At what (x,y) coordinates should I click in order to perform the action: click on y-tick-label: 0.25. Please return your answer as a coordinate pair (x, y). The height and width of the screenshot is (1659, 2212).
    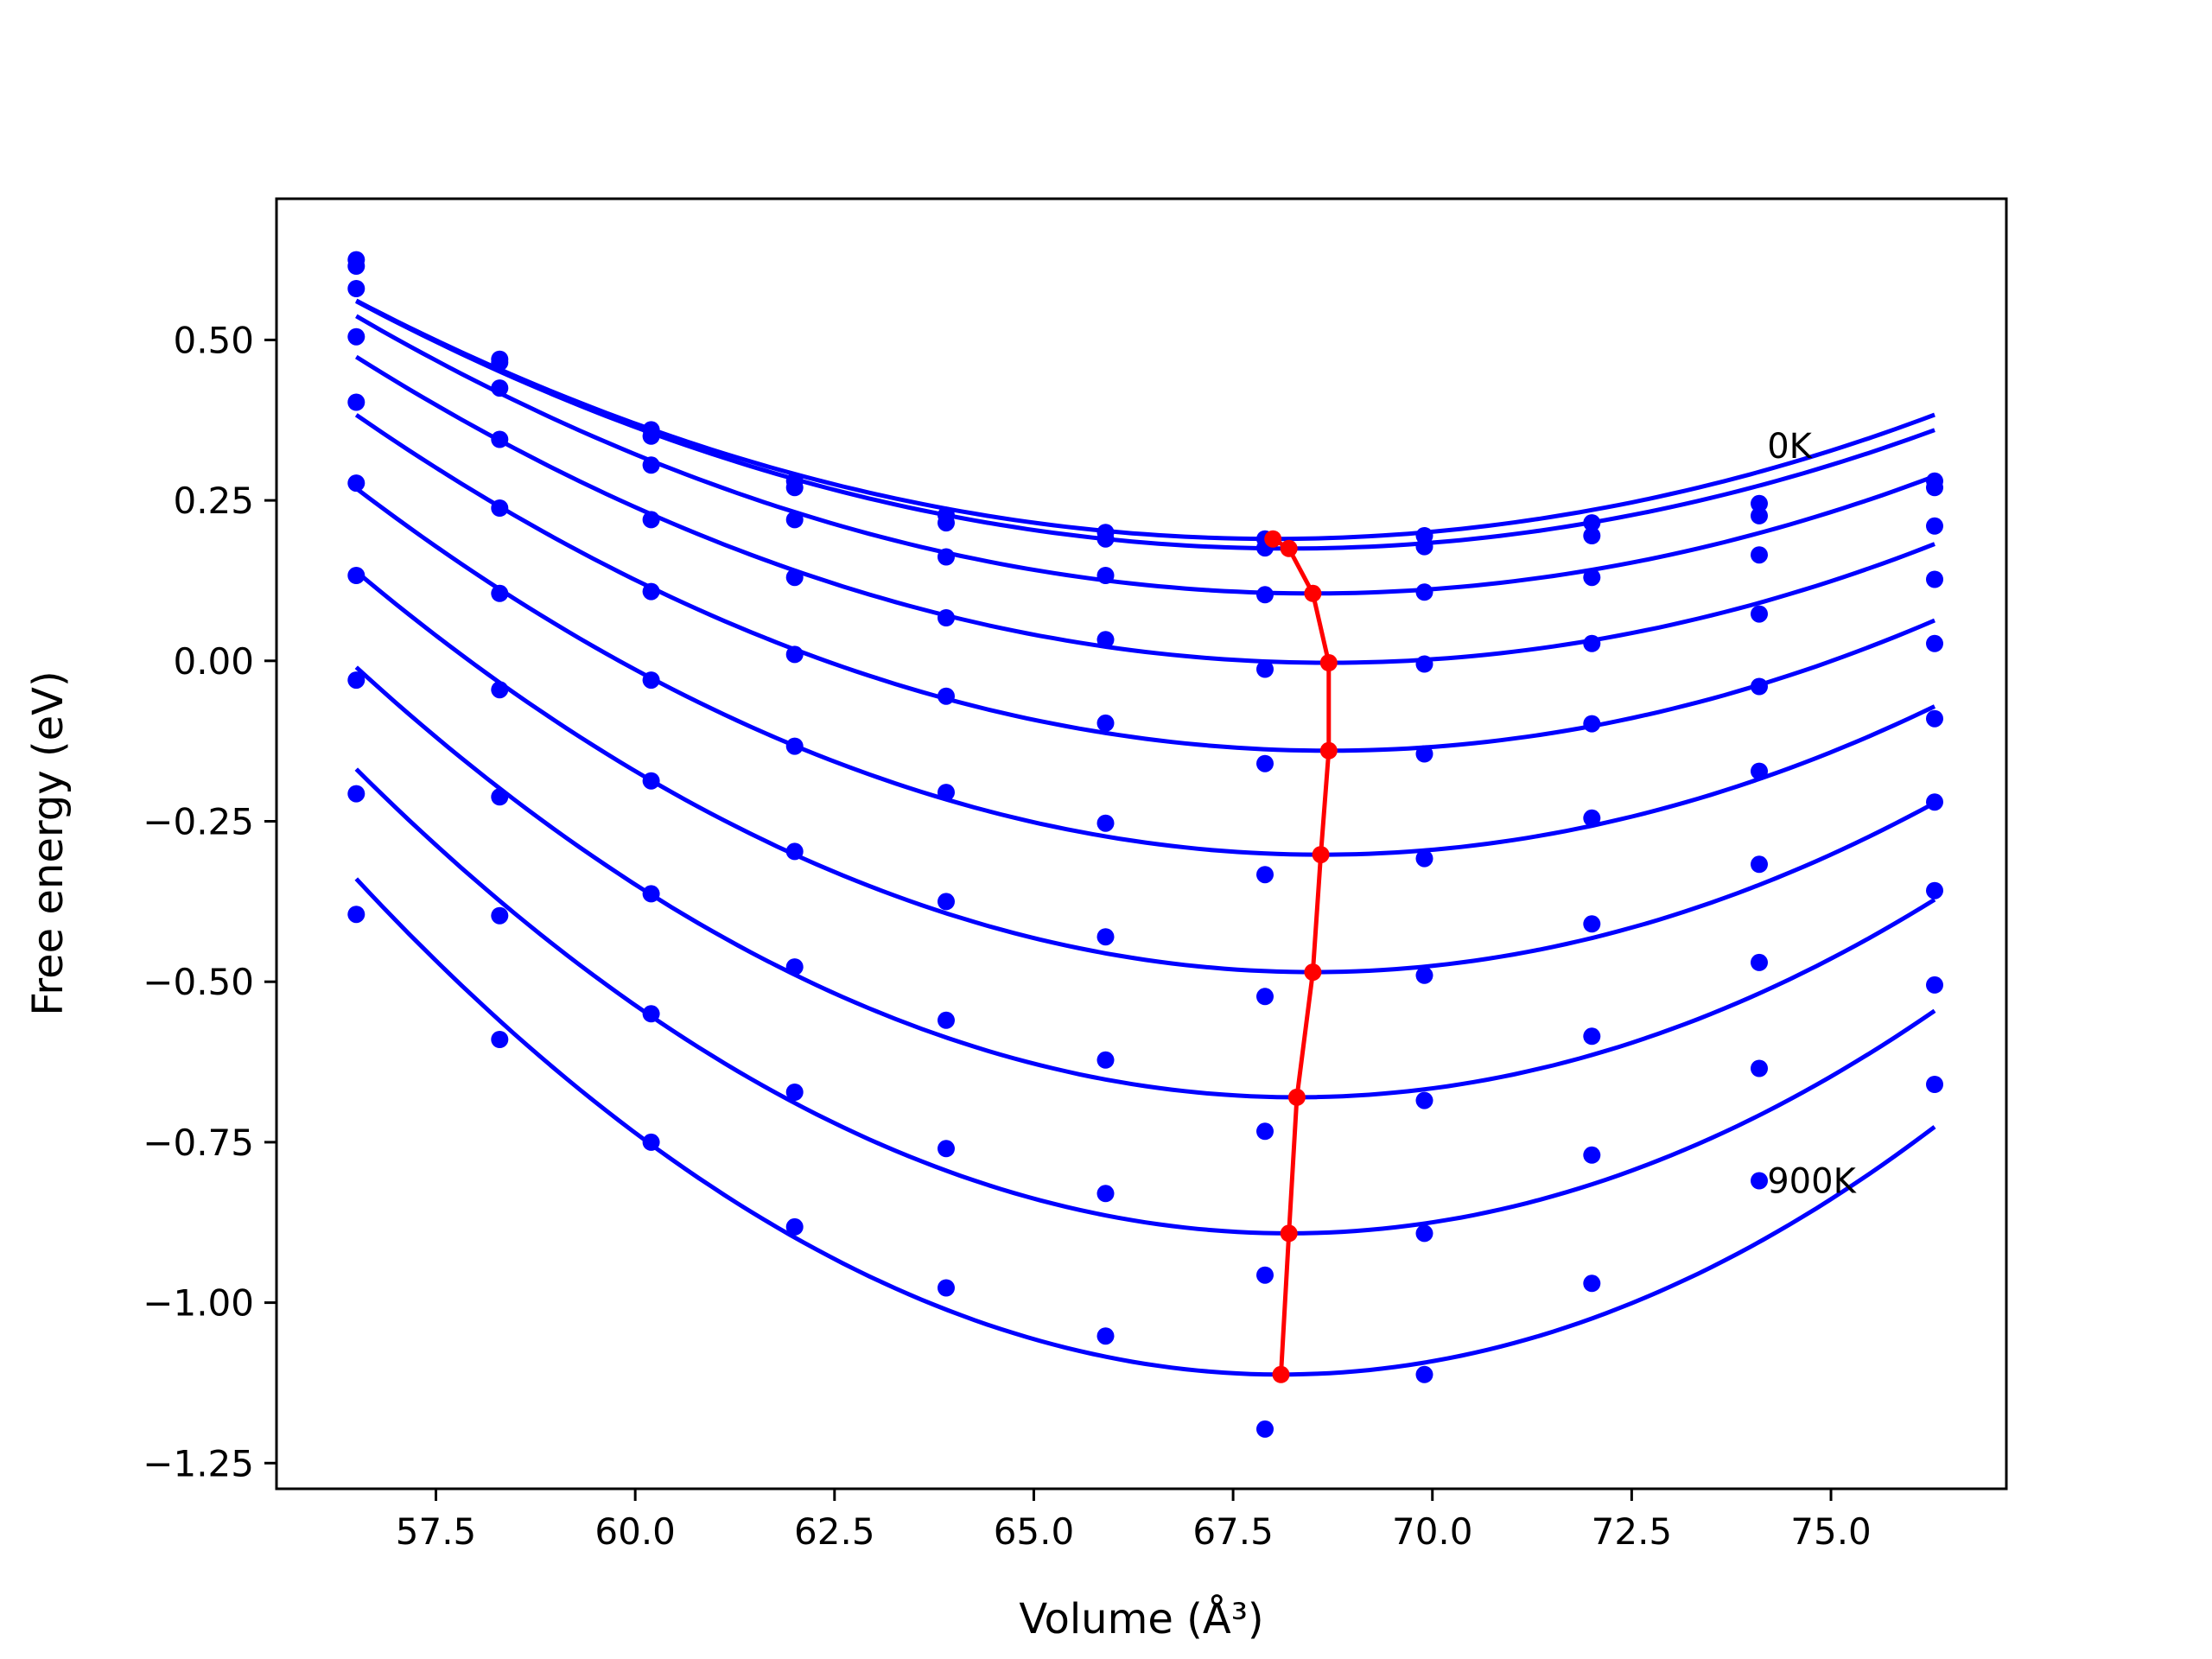
    Looking at the image, I should click on (213, 501).